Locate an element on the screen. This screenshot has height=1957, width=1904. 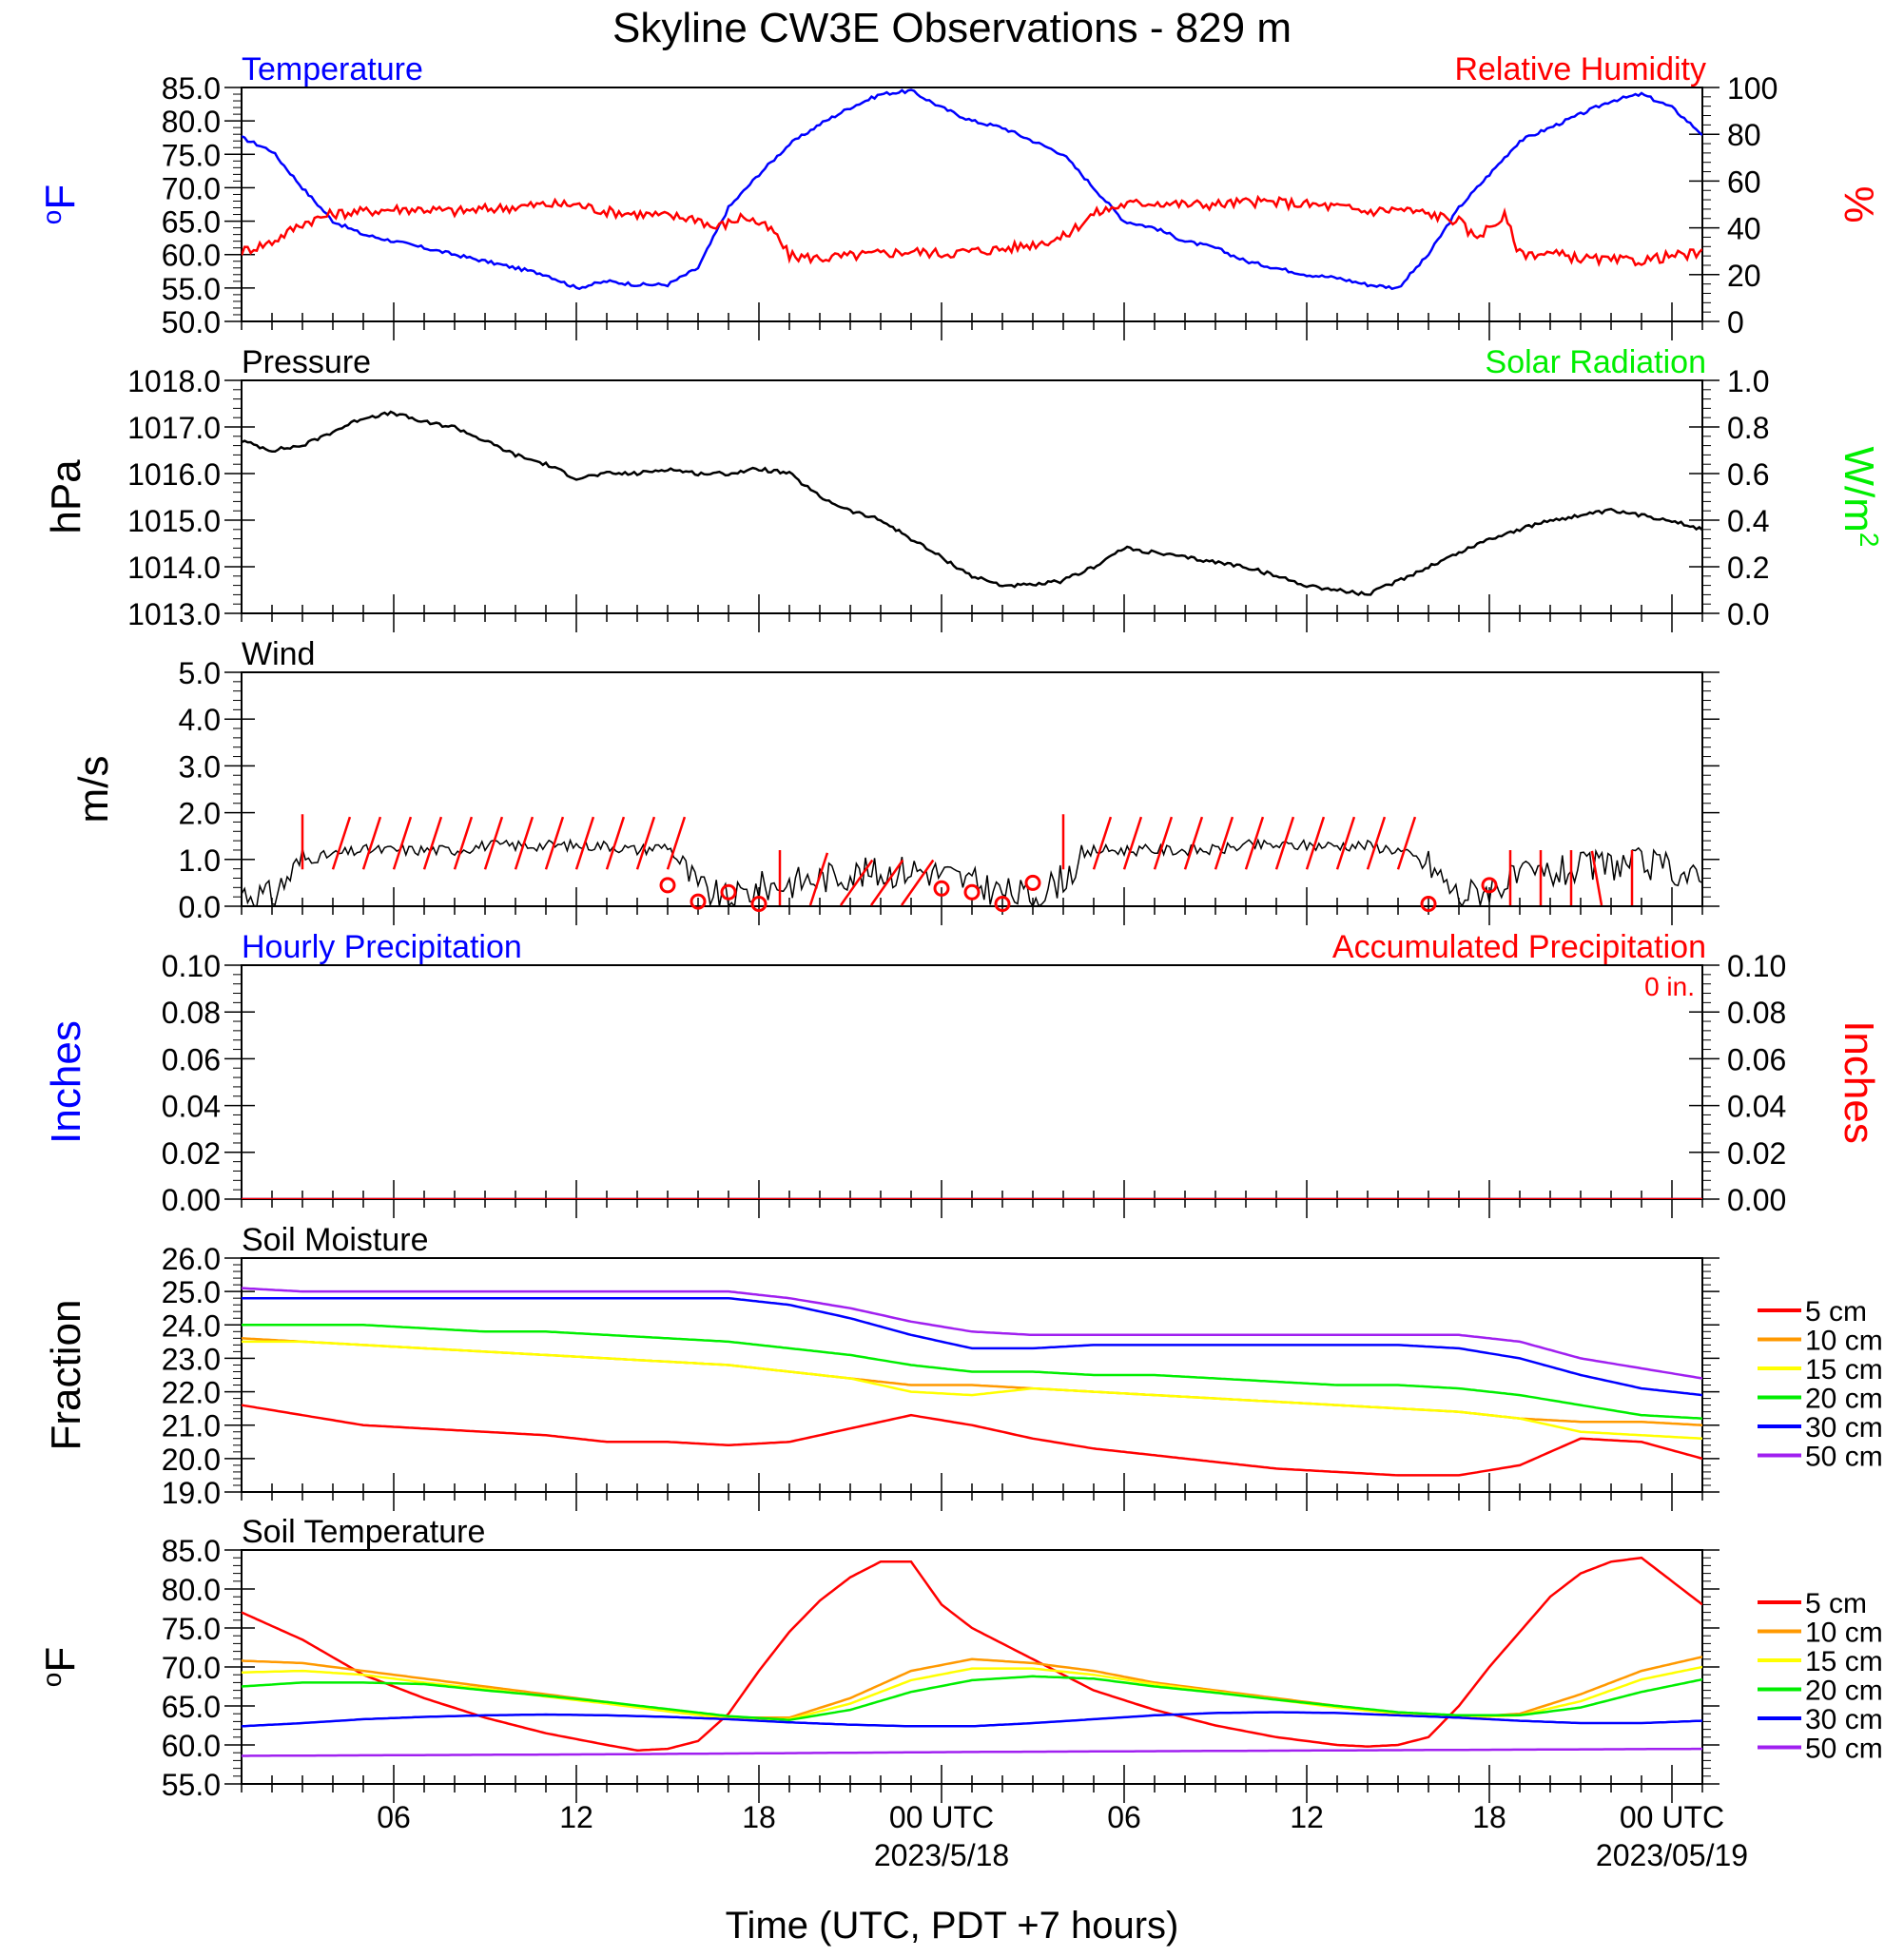
y-tick-label-left: 5.0 is located at coordinates (200, 673).